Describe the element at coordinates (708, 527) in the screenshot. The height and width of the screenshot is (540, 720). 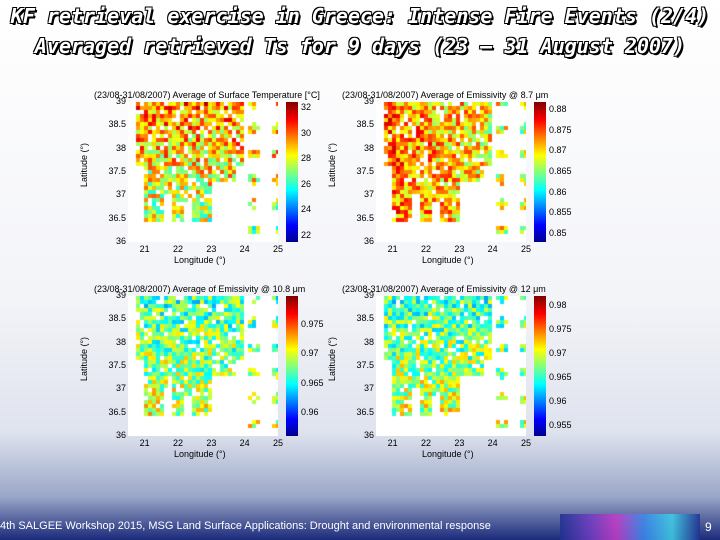
I see `page-number: 9` at that location.